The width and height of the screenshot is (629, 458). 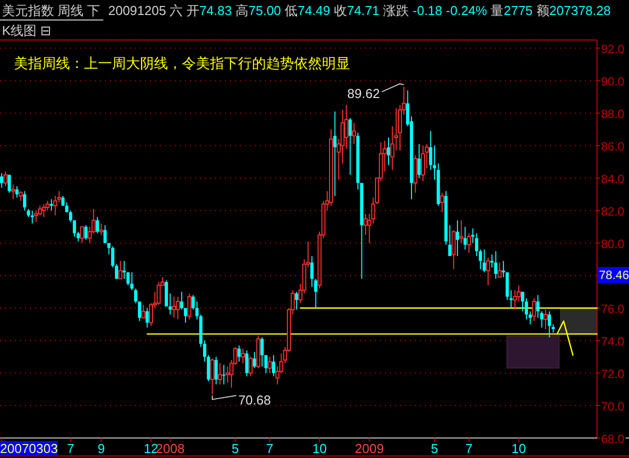 I want to click on y-tick-label: 90.0, so click(x=613, y=81).